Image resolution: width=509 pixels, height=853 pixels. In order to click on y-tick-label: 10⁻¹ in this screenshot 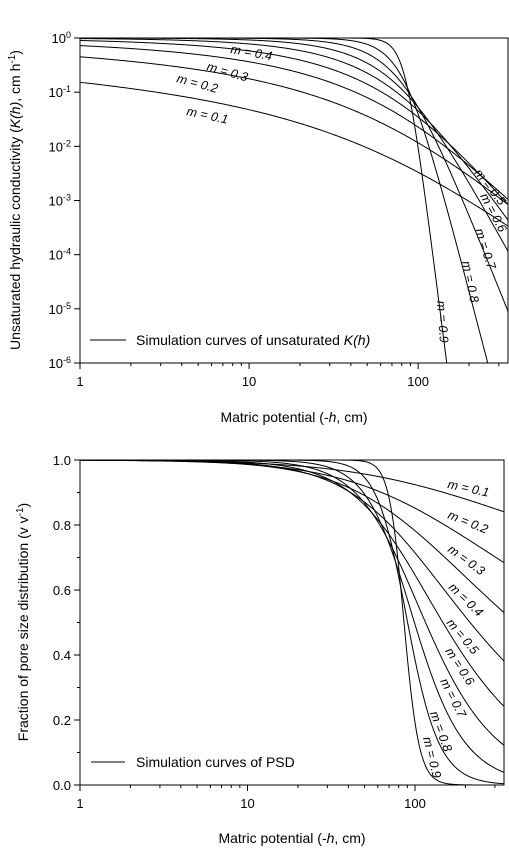, I will do `click(60, 92)`.